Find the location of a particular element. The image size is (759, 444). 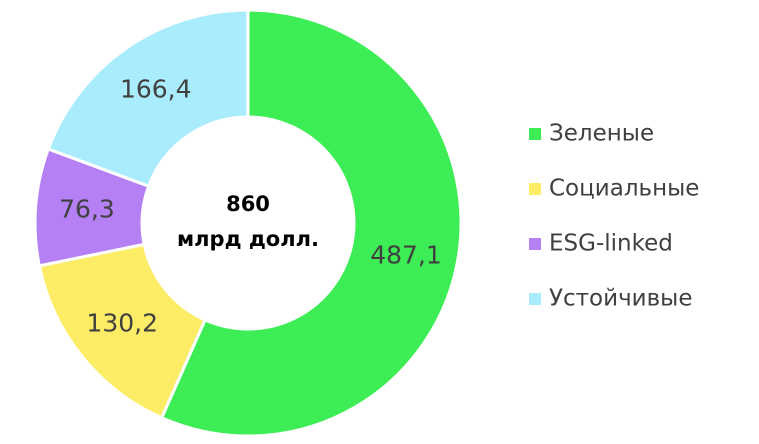

center-total: 860 is located at coordinates (248, 204).